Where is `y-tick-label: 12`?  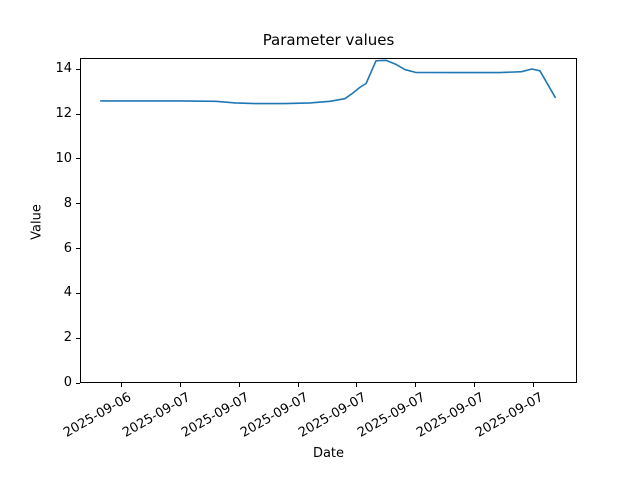 y-tick-label: 12 is located at coordinates (63, 113).